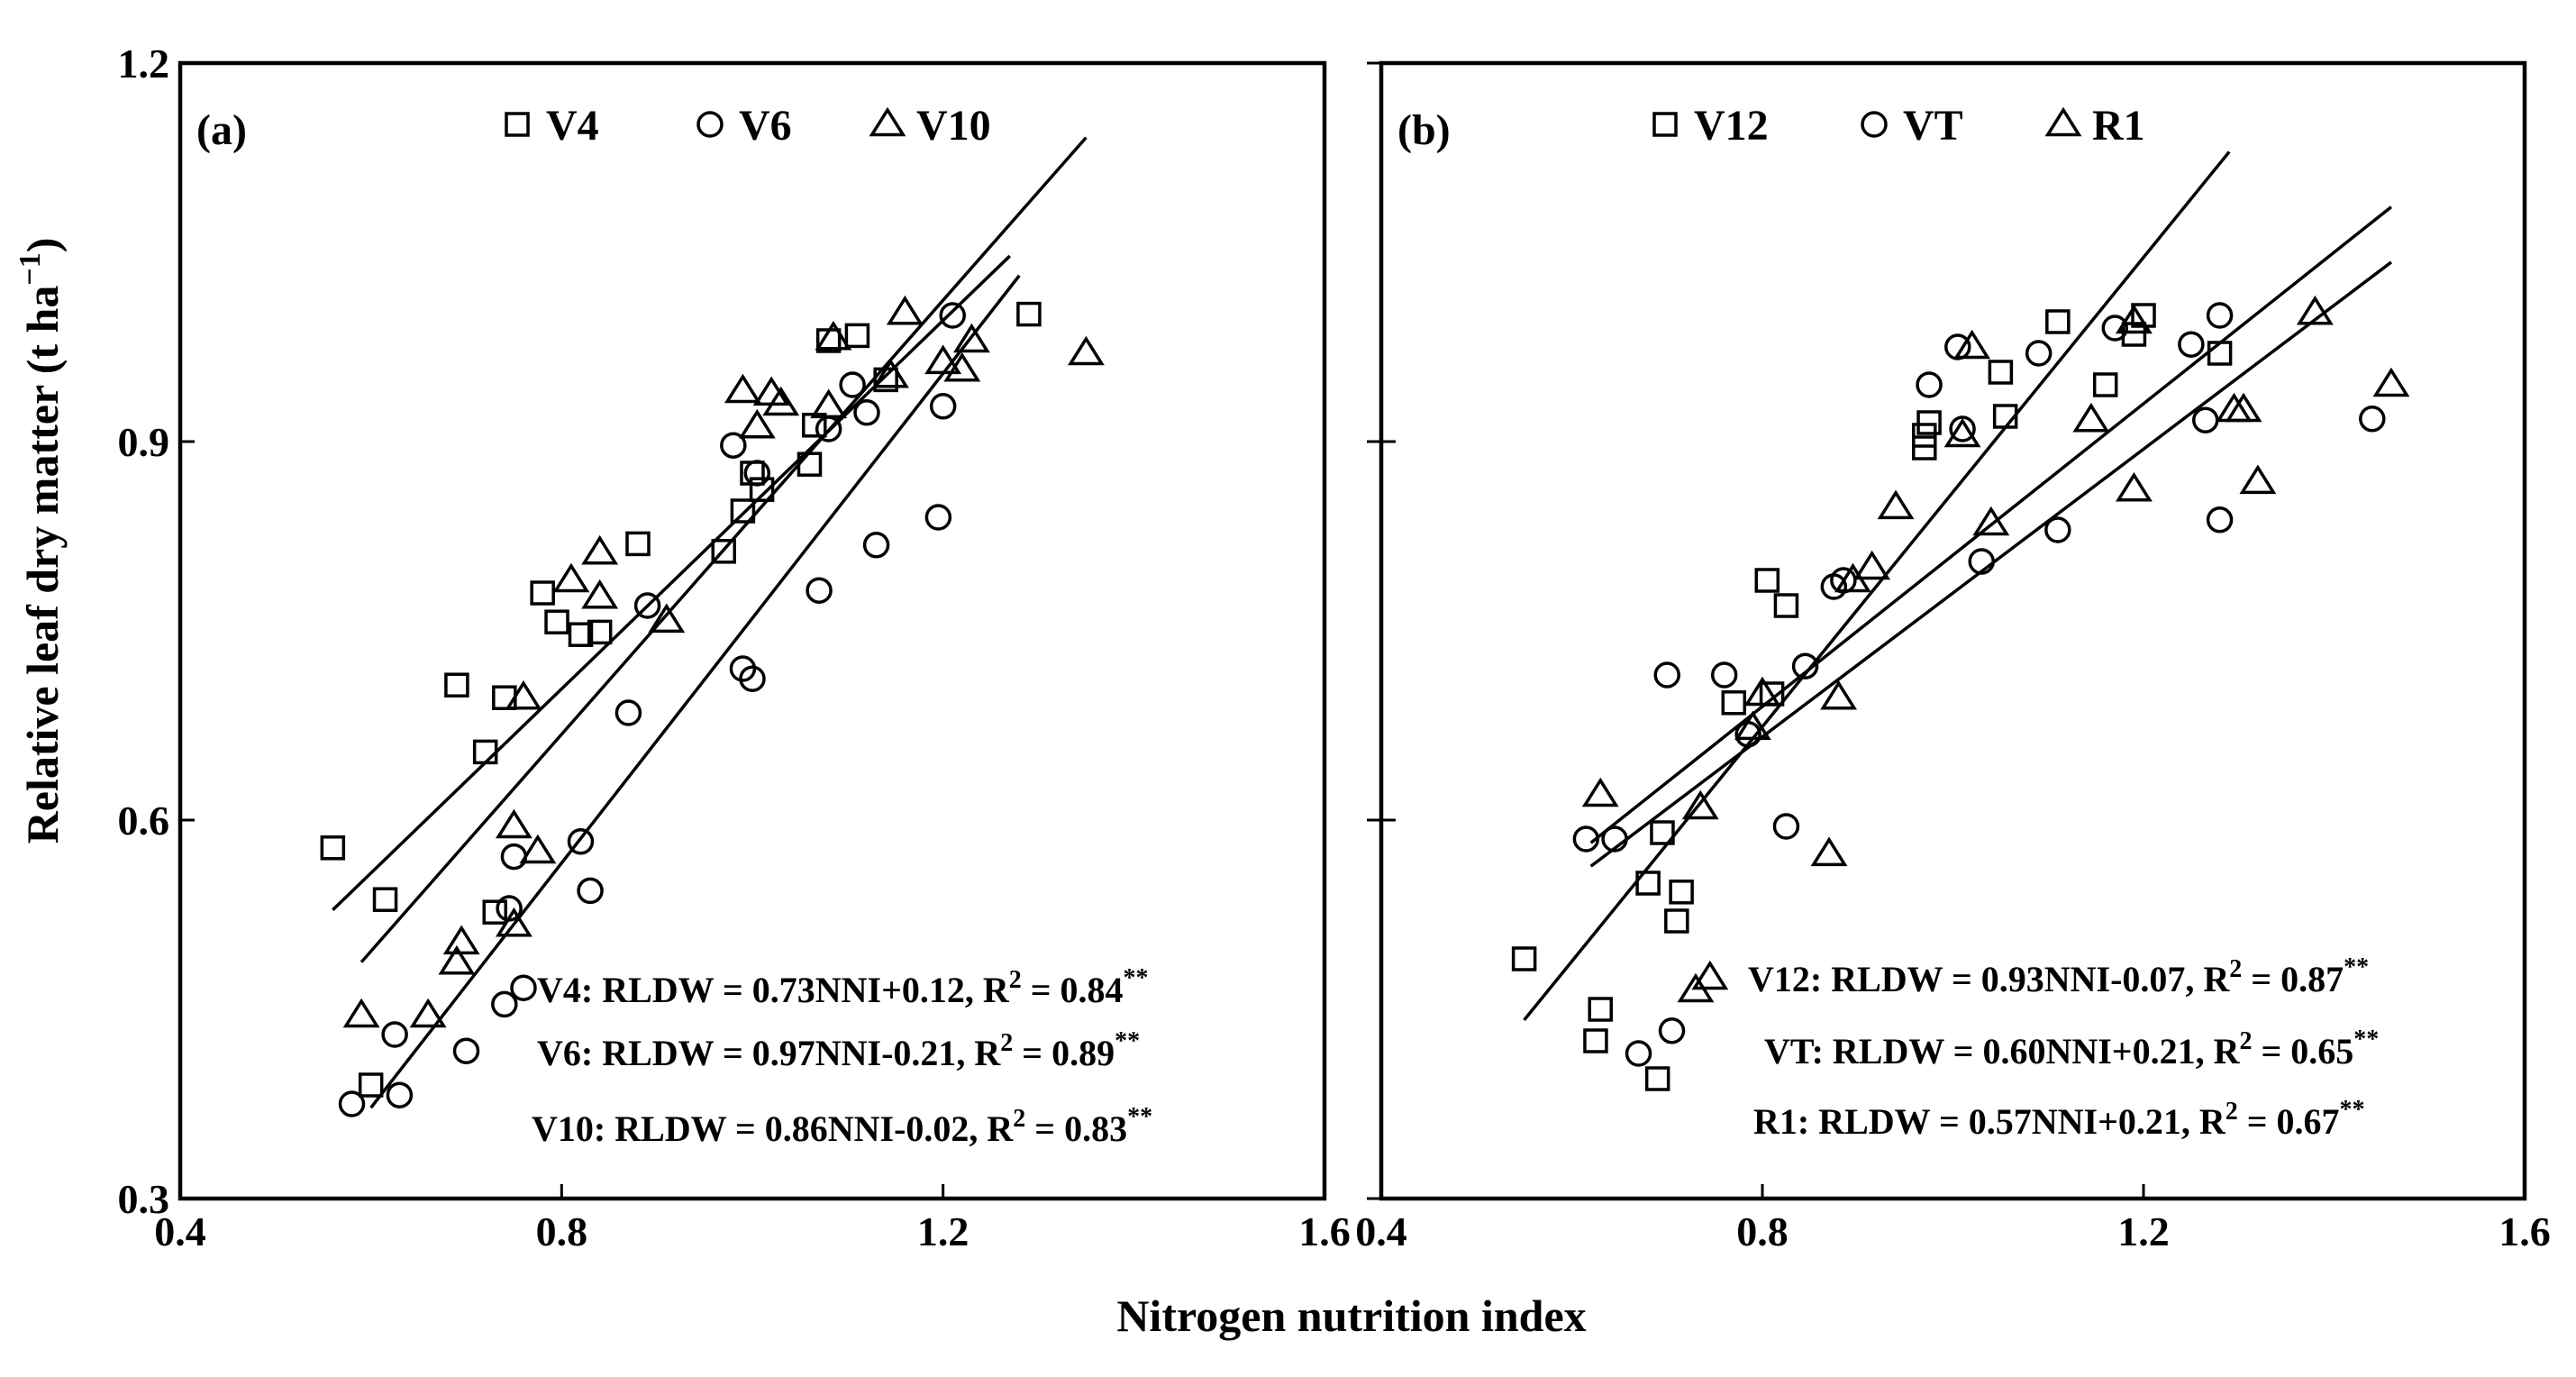  Describe the element at coordinates (2071, 1049) in the screenshot. I see `equation-vt: VT: RLDW = 0.60NNI+0.21, R2 = 0.65**` at that location.